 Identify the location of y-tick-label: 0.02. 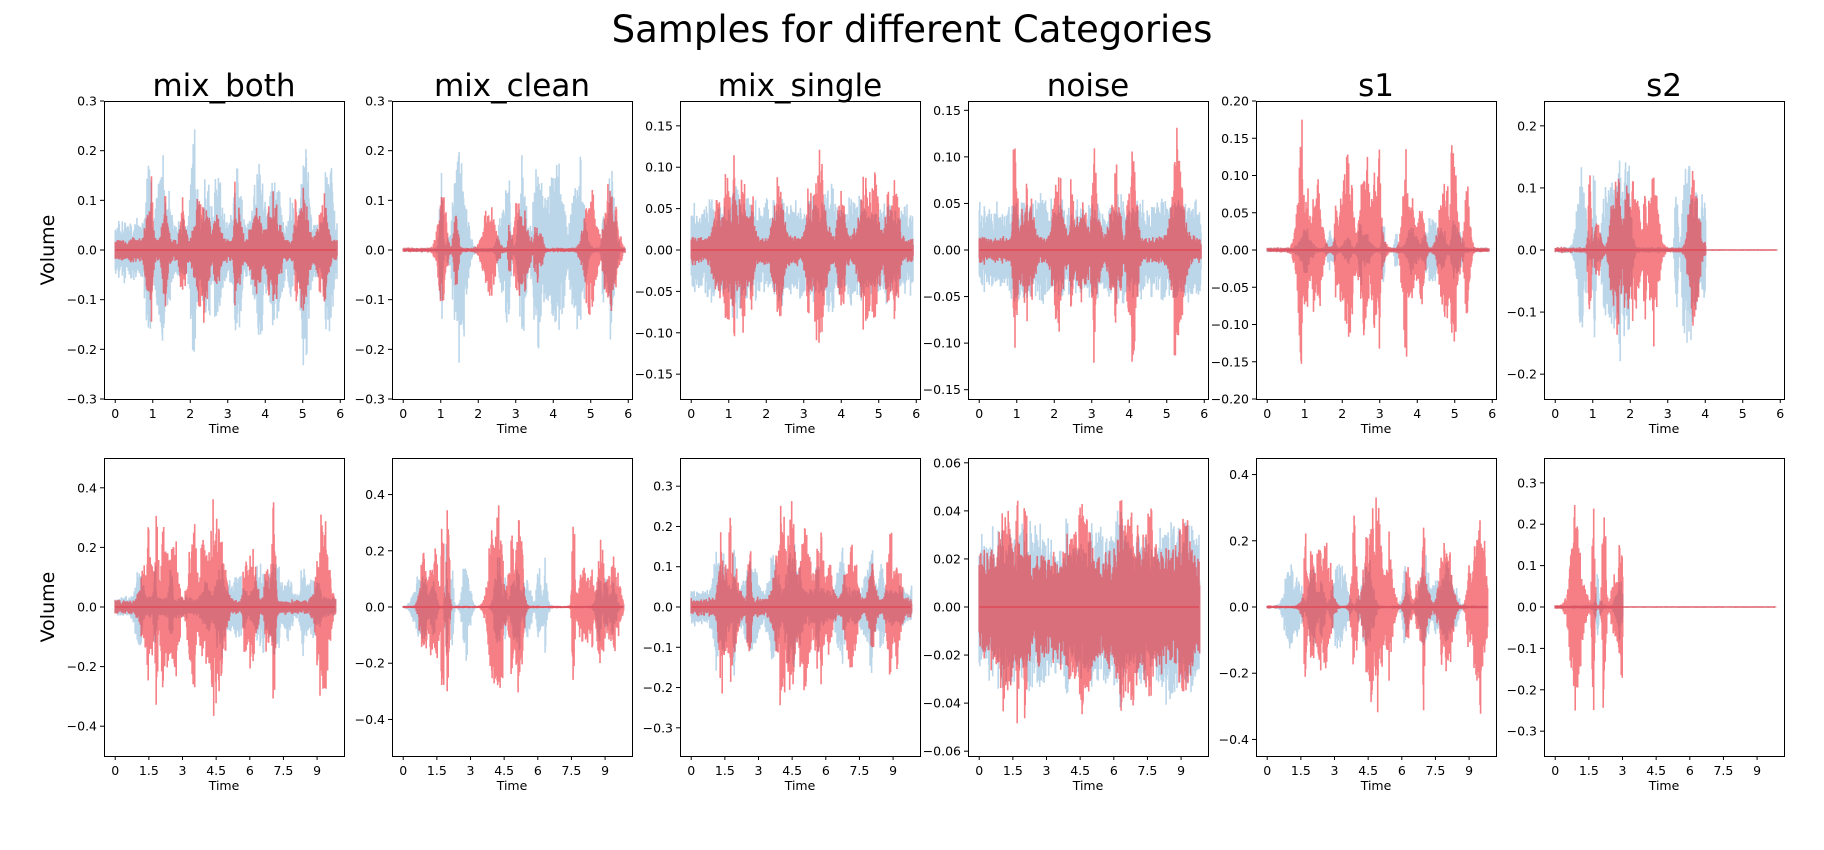
(947, 558).